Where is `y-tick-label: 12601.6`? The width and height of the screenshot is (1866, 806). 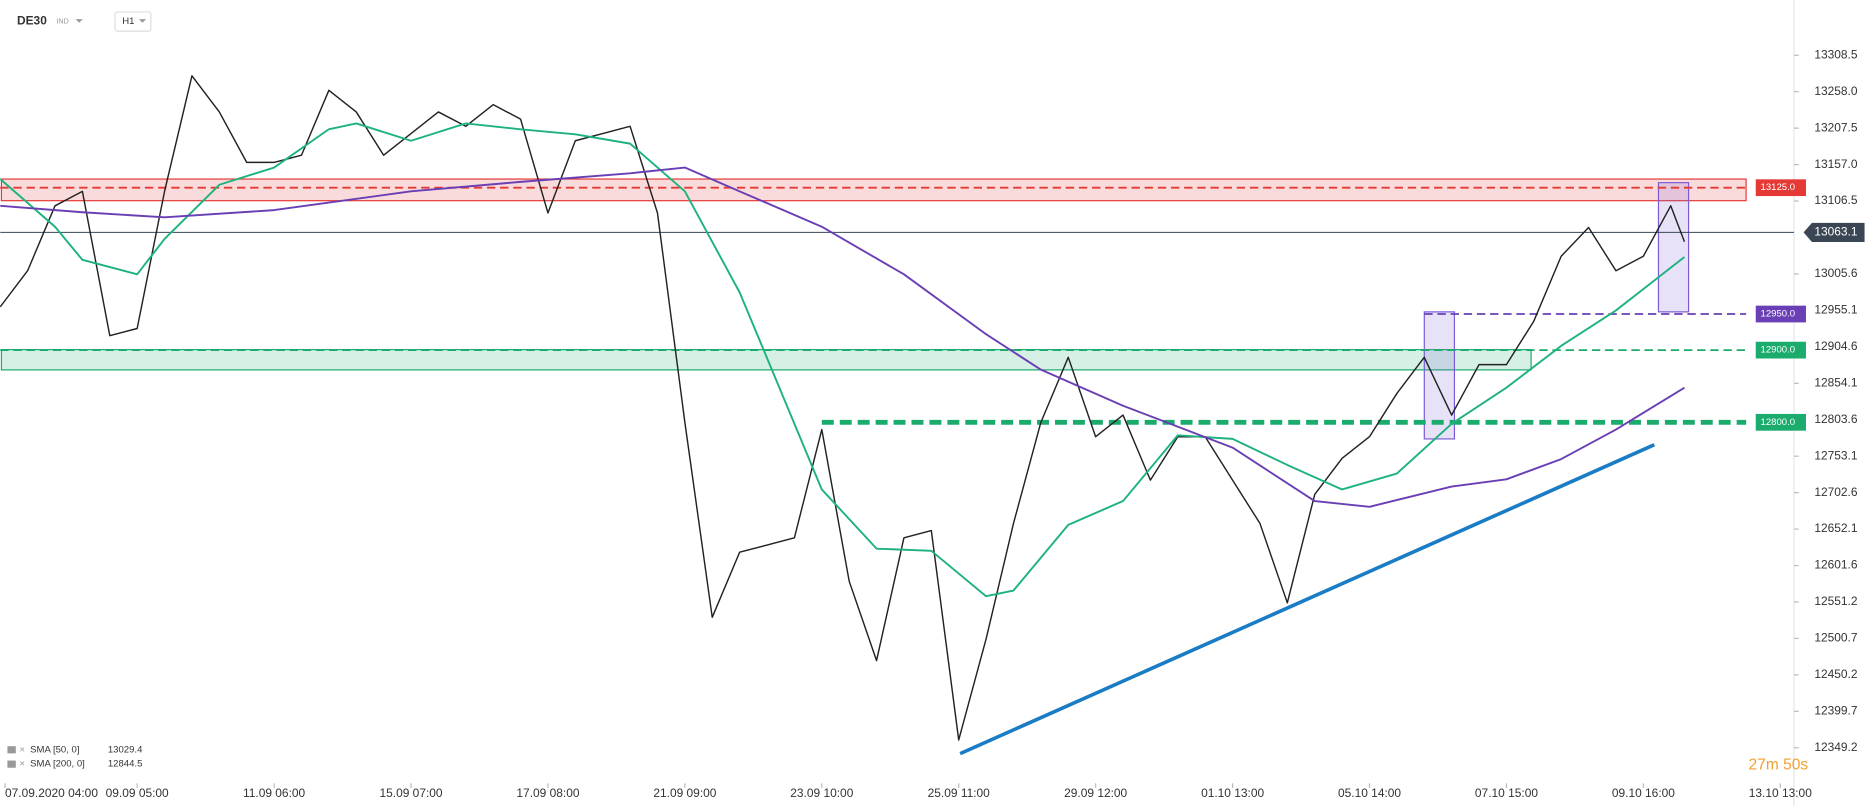 y-tick-label: 12601.6 is located at coordinates (1836, 565).